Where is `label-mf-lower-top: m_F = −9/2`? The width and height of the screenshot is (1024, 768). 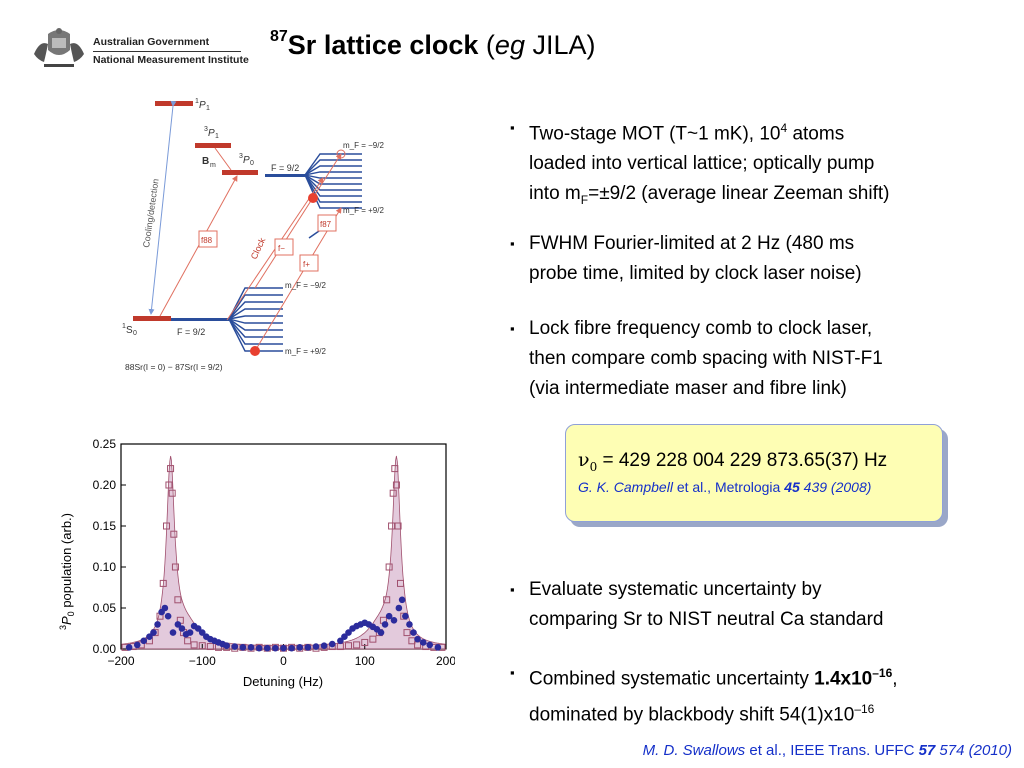 label-mf-lower-top: m_F = −9/2 is located at coordinates (305, 285).